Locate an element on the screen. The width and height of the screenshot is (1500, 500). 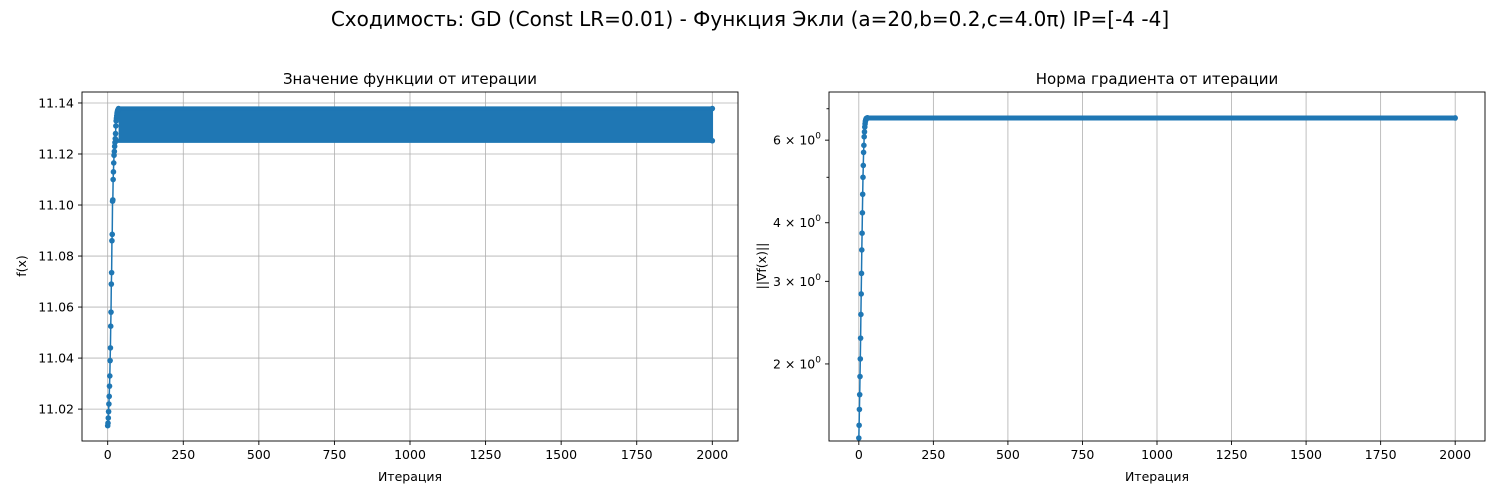
oscillation-band is located at coordinates (415, 124).